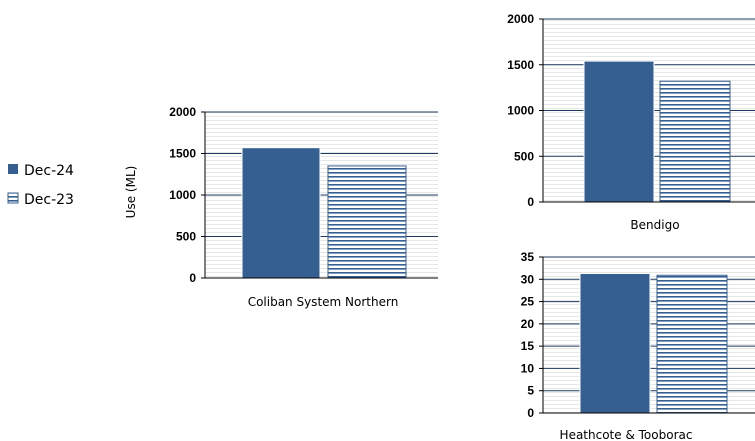  Describe the element at coordinates (528, 368) in the screenshot. I see `y-tick-label: 10` at that location.